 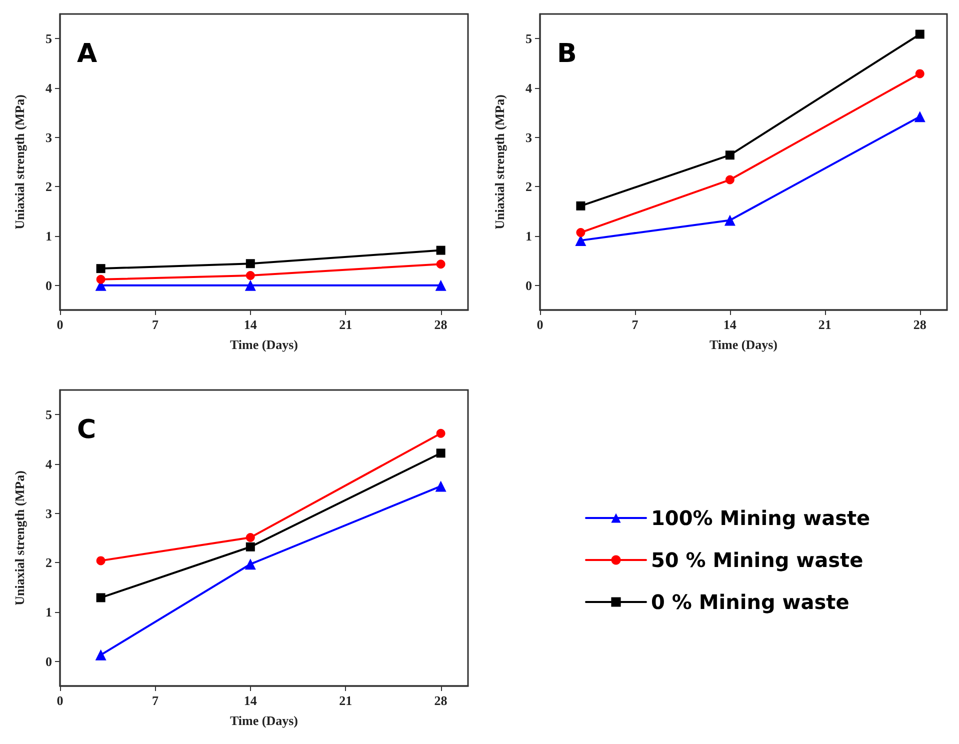 I want to click on text: C, so click(x=86, y=430).